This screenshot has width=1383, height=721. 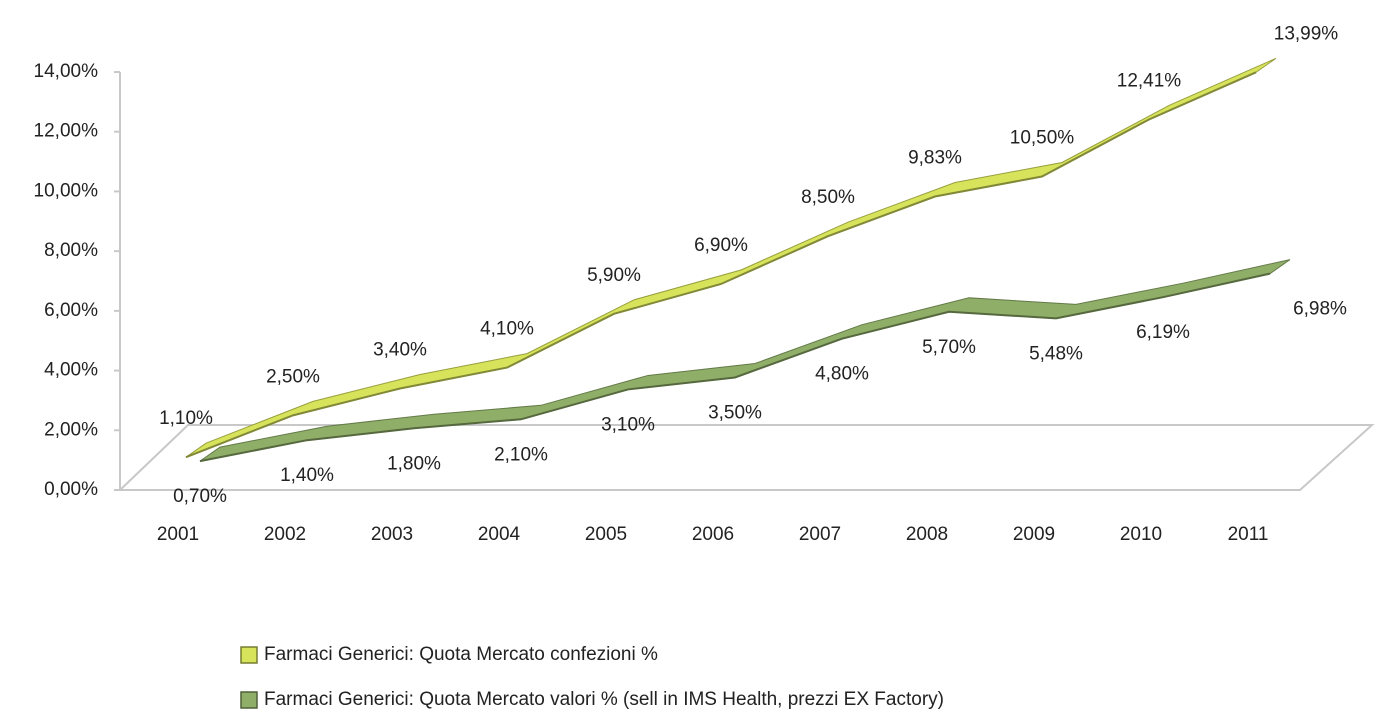 What do you see at coordinates (1056, 353) in the screenshot?
I see `data-label: 5,48%` at bounding box center [1056, 353].